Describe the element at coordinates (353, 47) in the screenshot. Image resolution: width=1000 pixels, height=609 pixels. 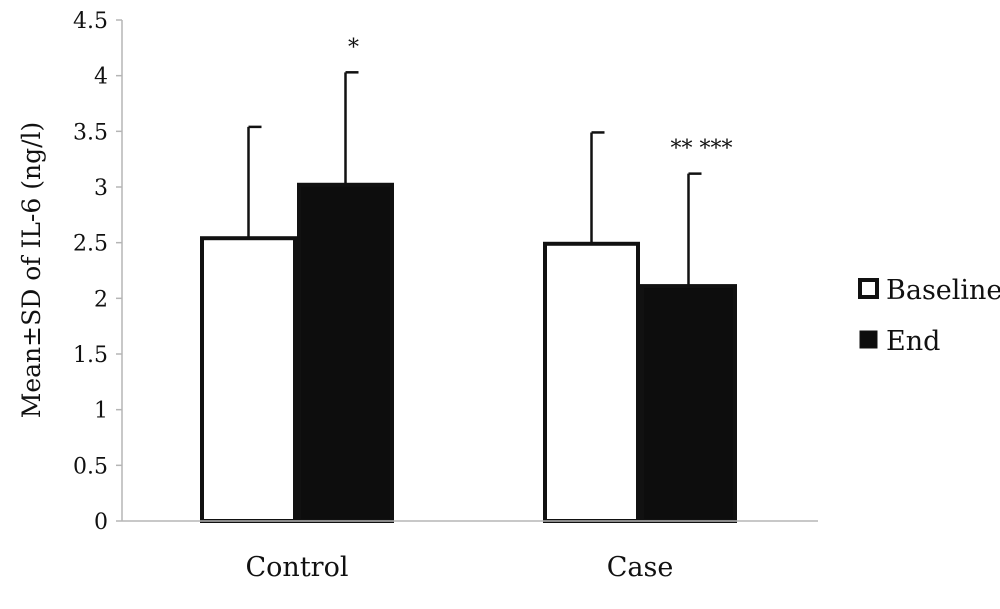
I see `significance-mark-control: *` at that location.